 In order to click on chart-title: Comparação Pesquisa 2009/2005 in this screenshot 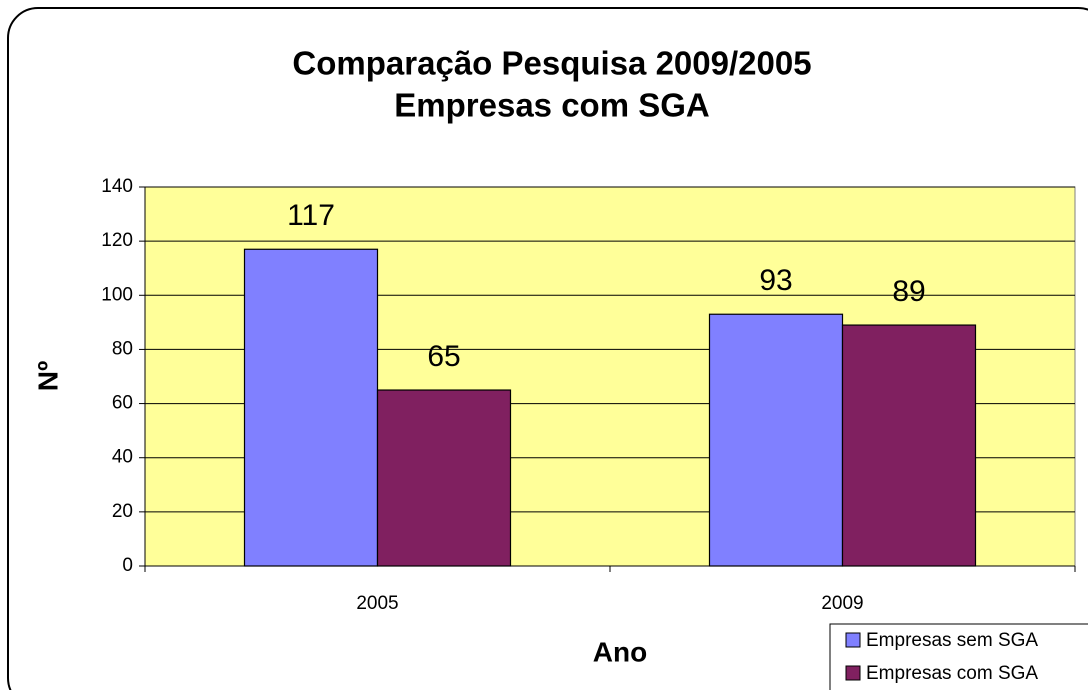, I will do `click(551, 63)`.